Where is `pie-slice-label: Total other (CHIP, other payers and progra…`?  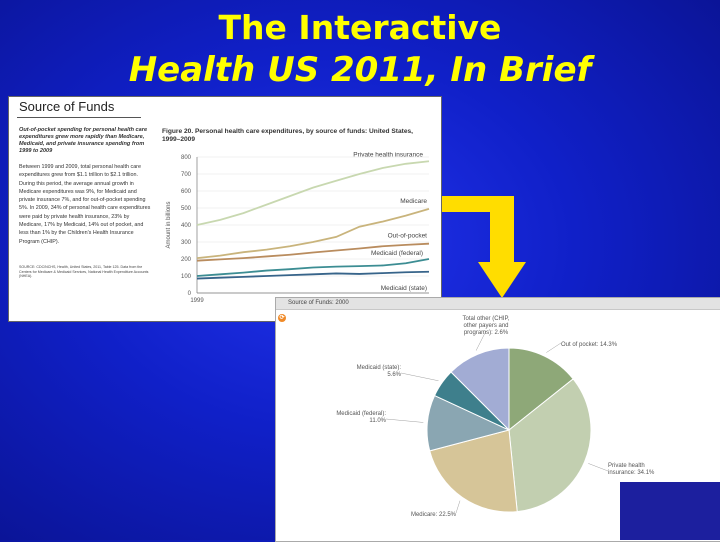
pie-slice-label: Total other (CHIP, other payers and progra… is located at coordinates (486, 326).